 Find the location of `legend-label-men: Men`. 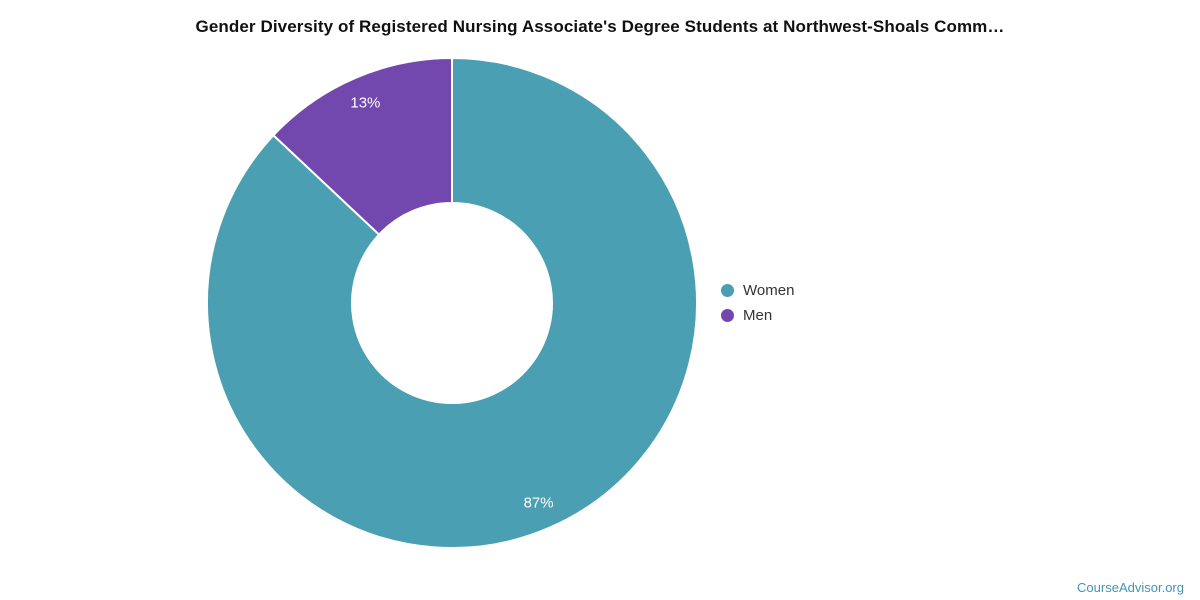

legend-label-men: Men is located at coordinates (758, 315).